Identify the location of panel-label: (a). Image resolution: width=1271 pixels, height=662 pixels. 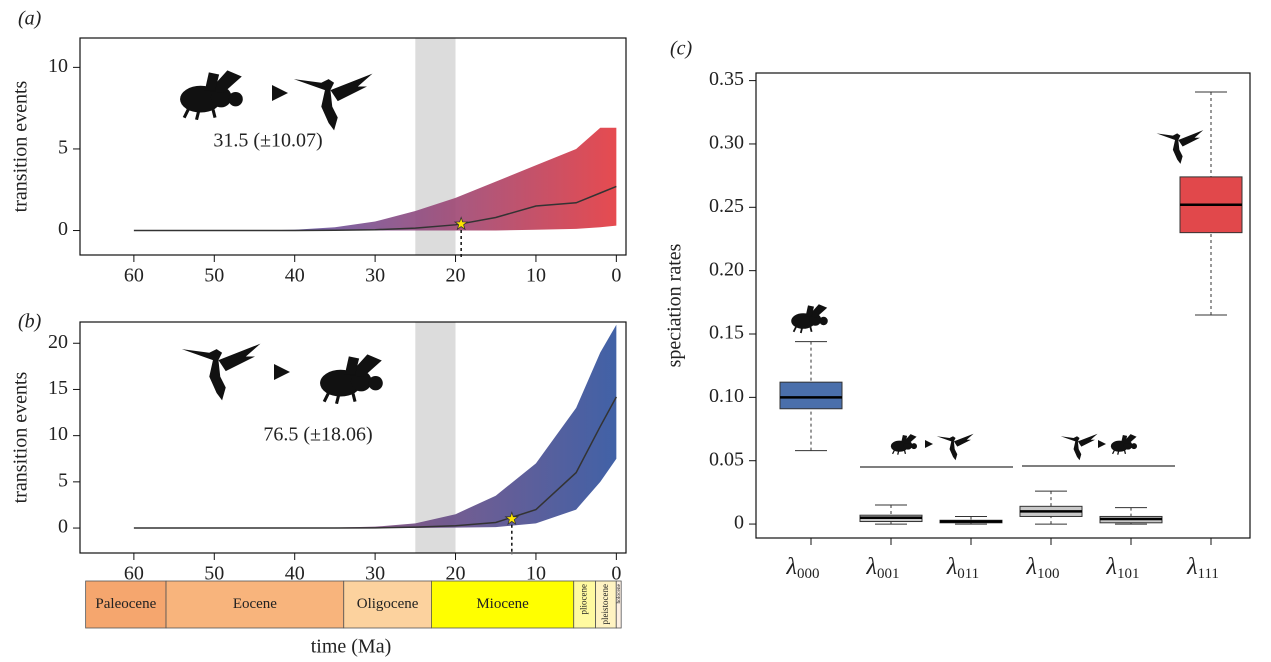
(30, 19).